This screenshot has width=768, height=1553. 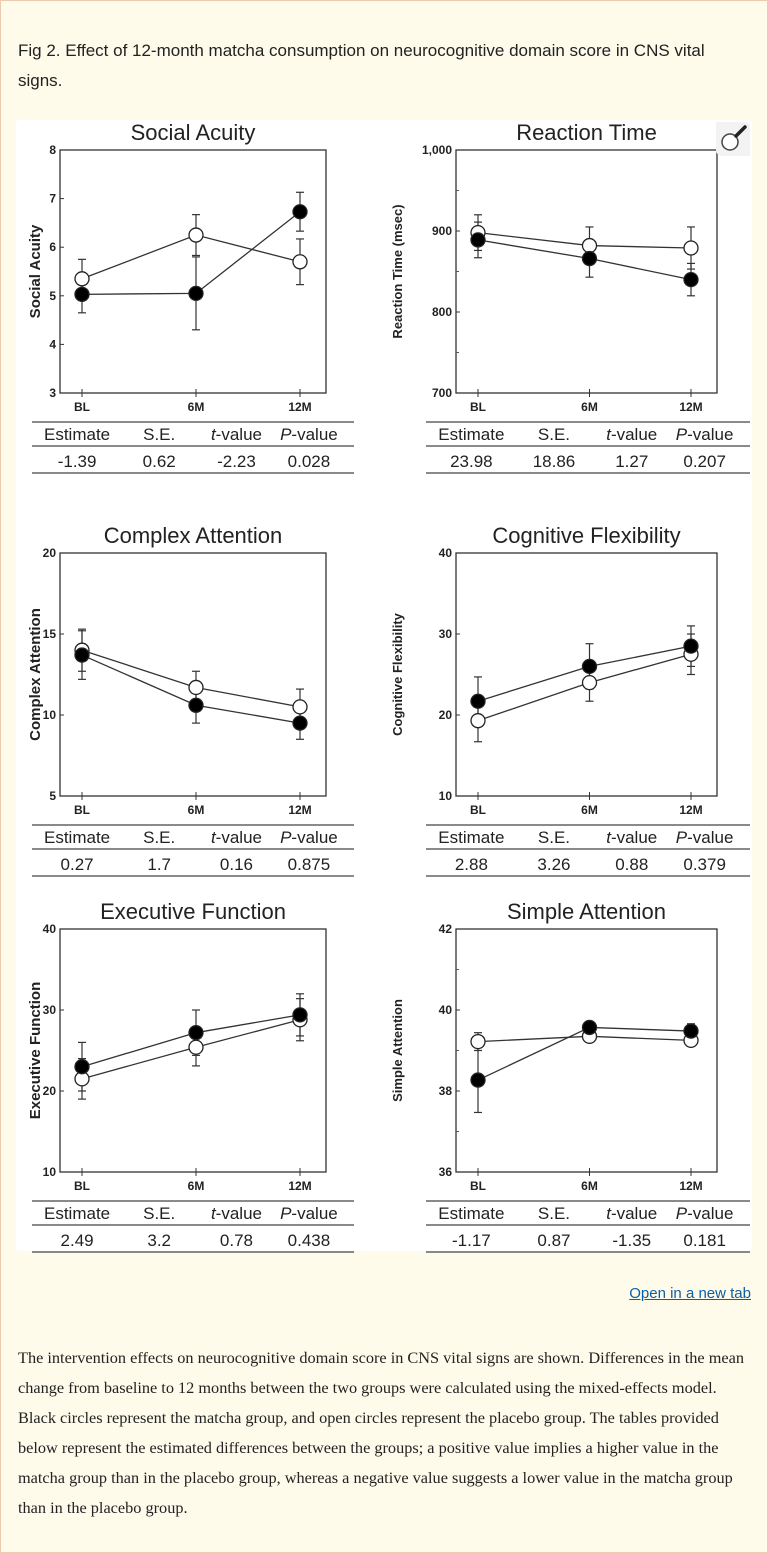 I want to click on y-tick-label: 30, so click(x=50, y=1010).